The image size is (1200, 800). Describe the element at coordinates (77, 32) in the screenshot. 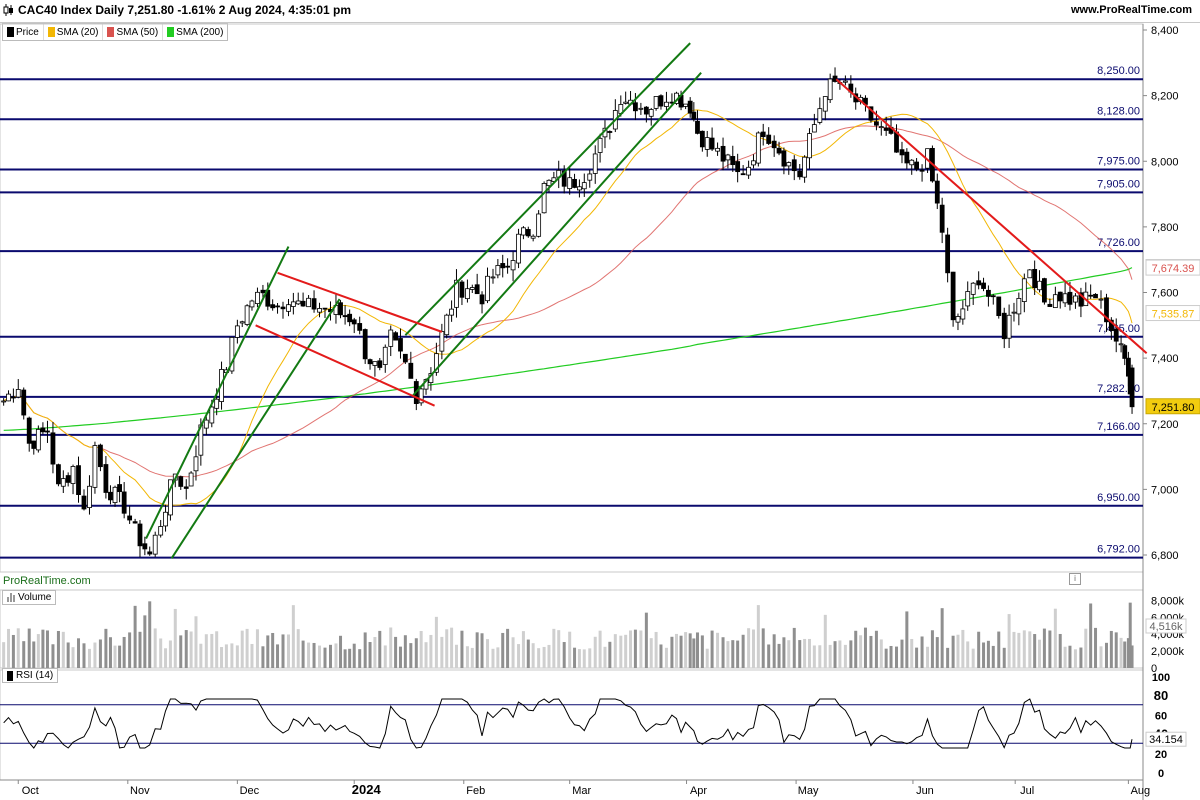

I see `legend-label: SMA (20)` at that location.